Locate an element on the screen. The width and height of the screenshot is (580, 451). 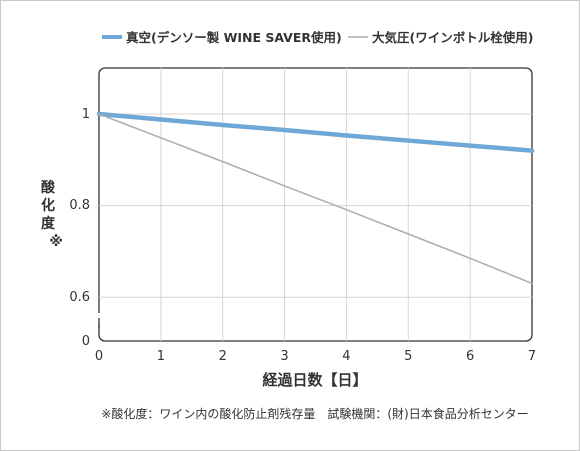
footnote: ※酸化度：ワイン内の酸化防止剤残存量 試験機関：(財)日本食品分析センター is located at coordinates (314, 413).